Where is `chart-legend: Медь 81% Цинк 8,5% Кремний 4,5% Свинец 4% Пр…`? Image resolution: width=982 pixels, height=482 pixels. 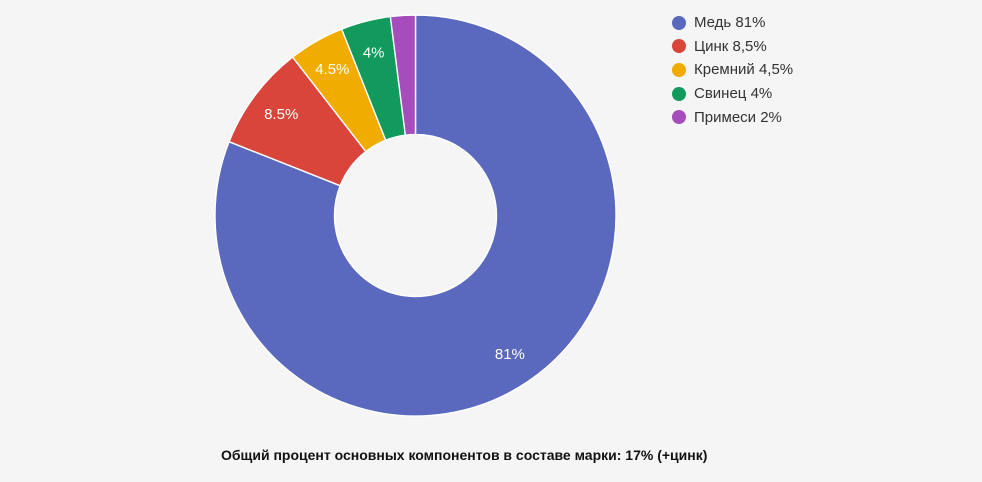 chart-legend: Медь 81% Цинк 8,5% Кремний 4,5% Свинец 4% Пр… is located at coordinates (732, 70).